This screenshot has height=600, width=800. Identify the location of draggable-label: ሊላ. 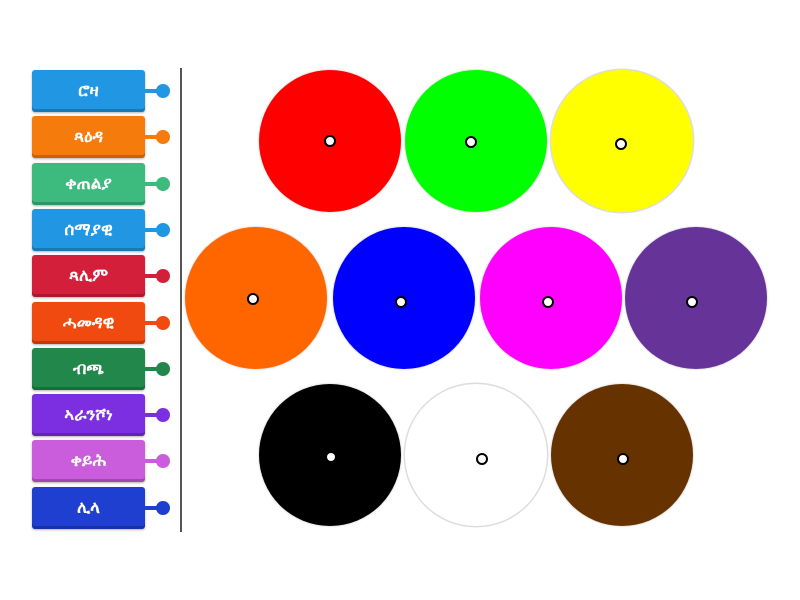
(88, 507).